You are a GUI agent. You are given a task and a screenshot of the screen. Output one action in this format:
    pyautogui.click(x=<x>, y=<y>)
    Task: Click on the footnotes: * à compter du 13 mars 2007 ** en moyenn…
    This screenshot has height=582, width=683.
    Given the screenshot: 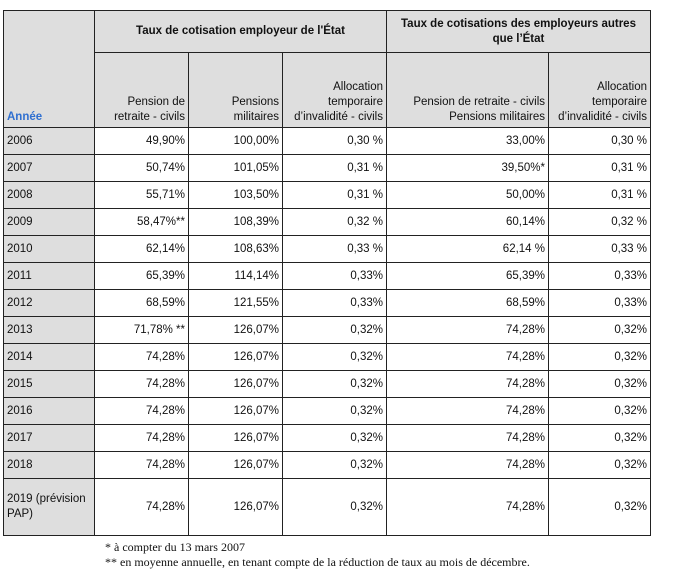 What is the action you would take?
    pyautogui.click(x=317, y=555)
    